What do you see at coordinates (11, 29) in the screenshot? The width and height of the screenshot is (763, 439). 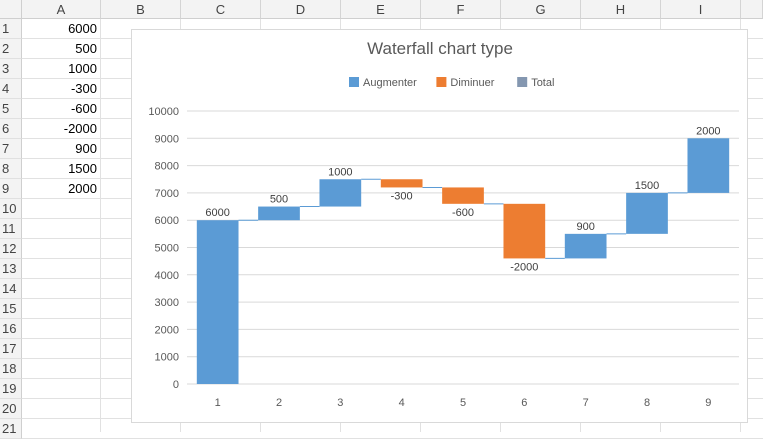 I see `row-header-1: 1` at bounding box center [11, 29].